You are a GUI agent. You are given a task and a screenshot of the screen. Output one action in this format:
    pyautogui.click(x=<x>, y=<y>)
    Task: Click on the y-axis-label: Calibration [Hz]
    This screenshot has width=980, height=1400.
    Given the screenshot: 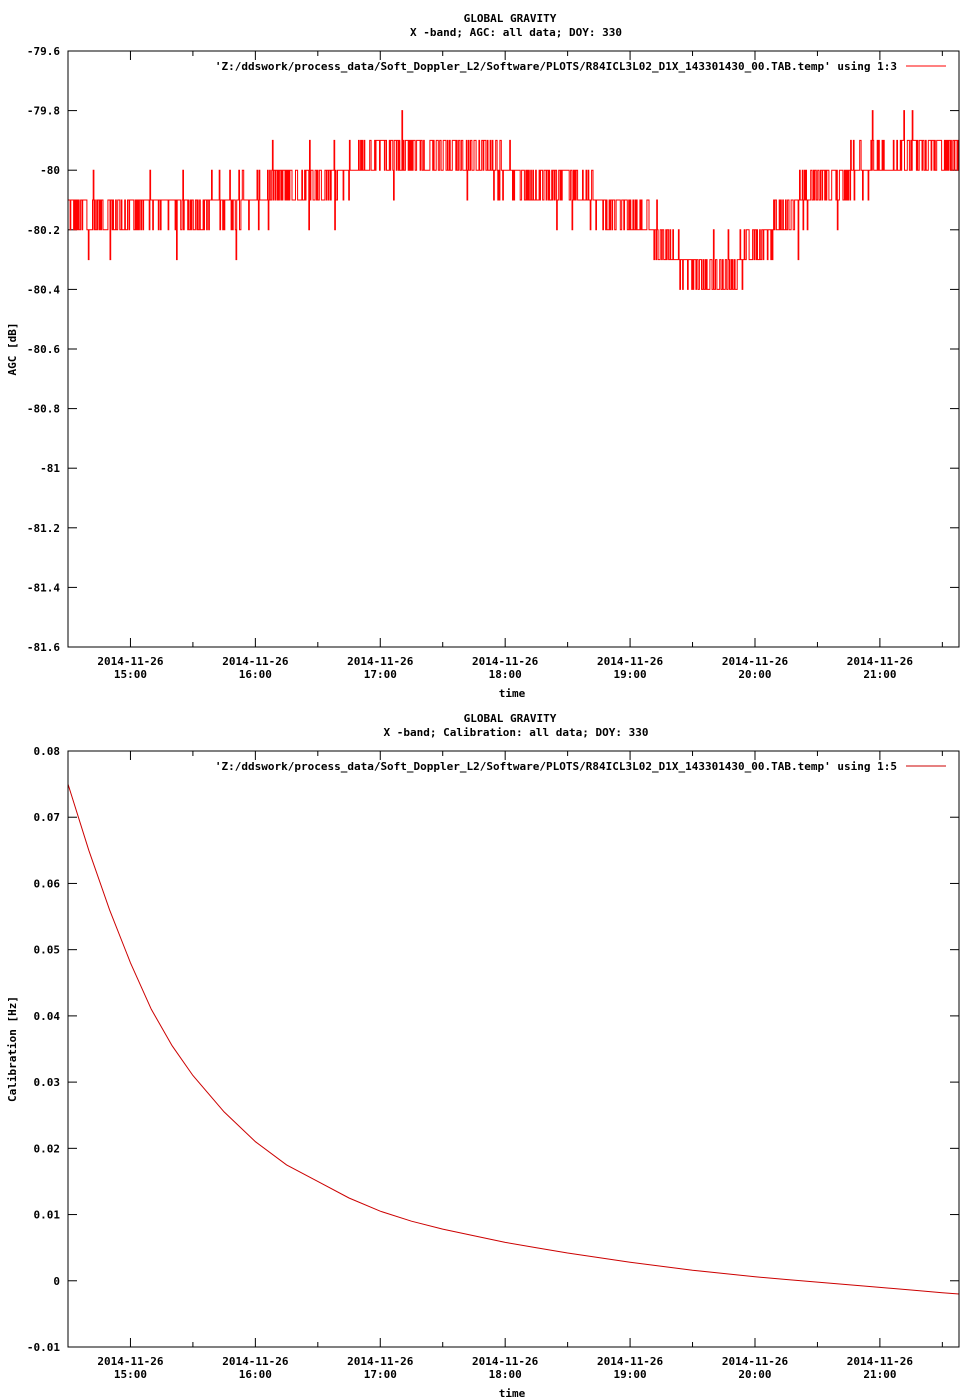 What is the action you would take?
    pyautogui.click(x=12, y=1049)
    